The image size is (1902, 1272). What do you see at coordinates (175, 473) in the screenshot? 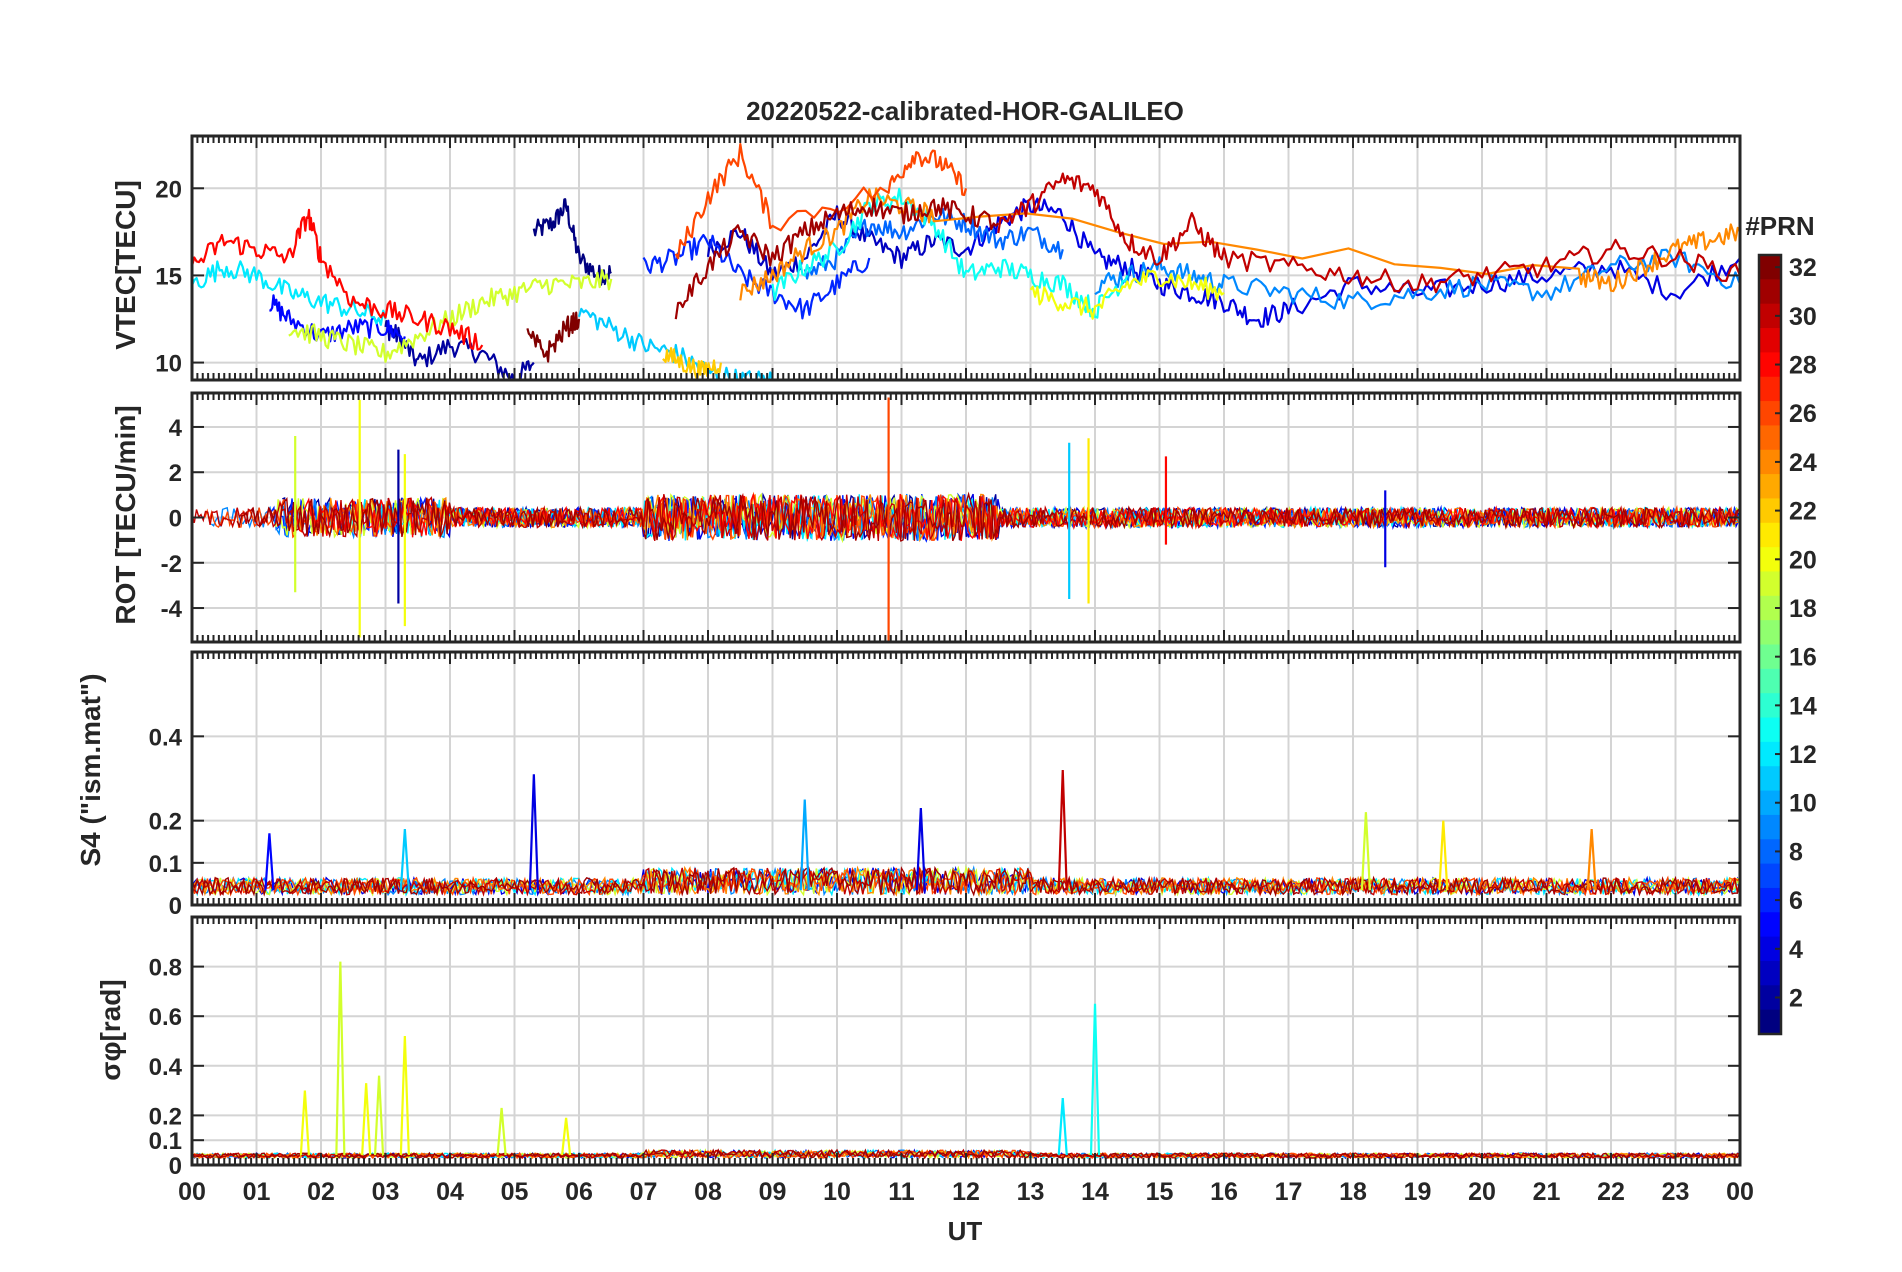
I see `rot-y-tick-label: 2` at bounding box center [175, 473].